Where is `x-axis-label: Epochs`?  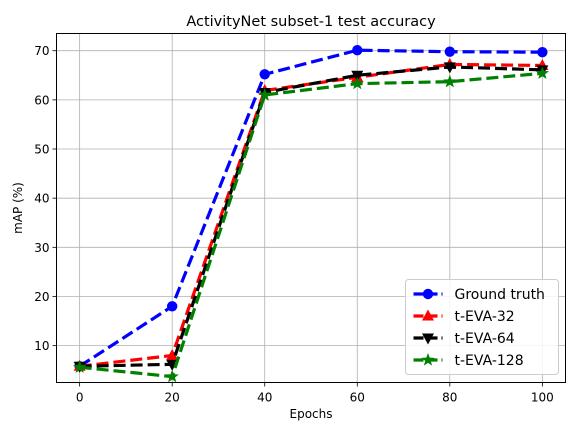
x-axis-label: Epochs is located at coordinates (311, 414).